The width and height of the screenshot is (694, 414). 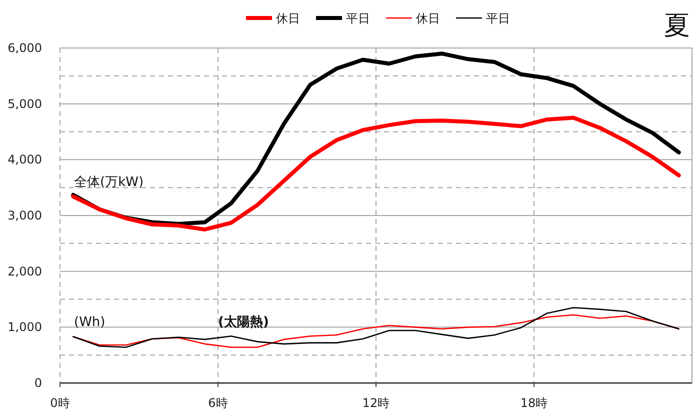 I want to click on y-tick-label: 1,000, so click(x=25, y=327).